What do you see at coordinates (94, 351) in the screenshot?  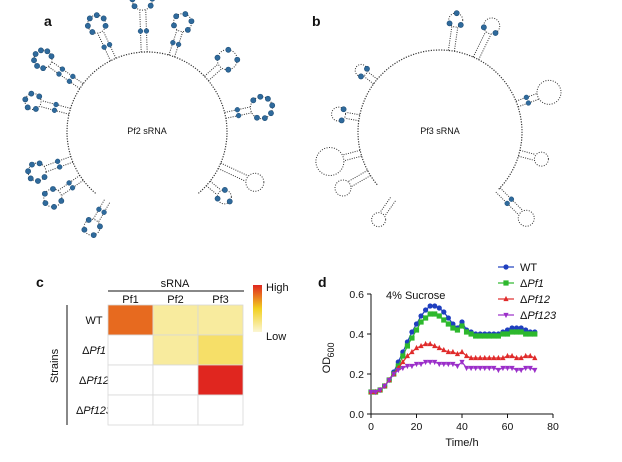 I see `heatmap-row-label: ΔPf1` at bounding box center [94, 351].